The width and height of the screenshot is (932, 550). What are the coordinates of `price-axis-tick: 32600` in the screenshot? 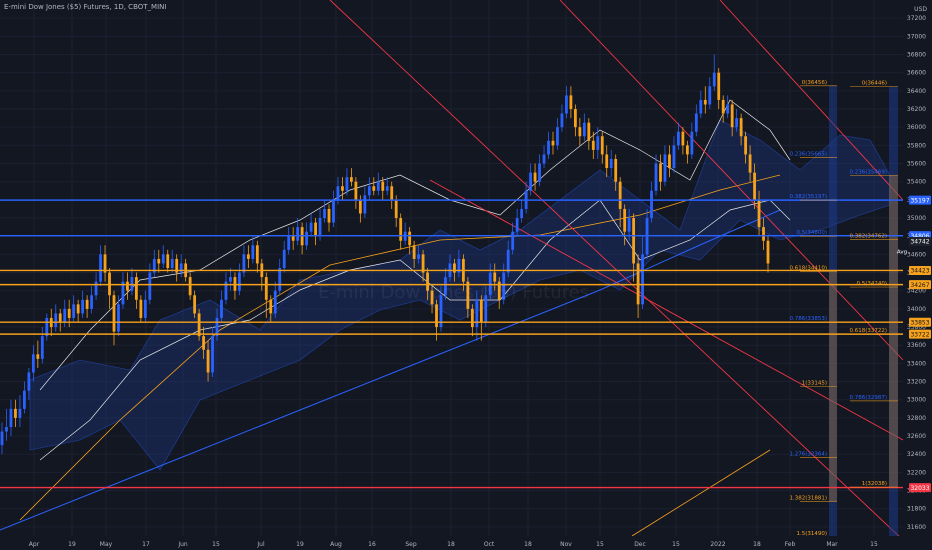 It's located at (916, 436).